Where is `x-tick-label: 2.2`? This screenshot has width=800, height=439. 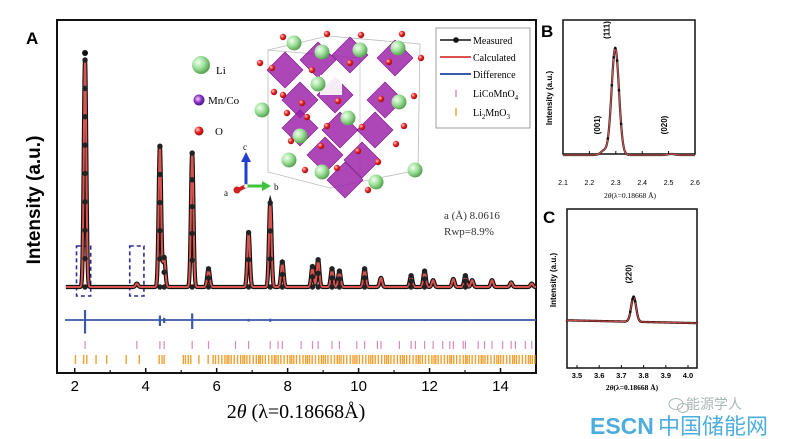
x-tick-label: 2.2 is located at coordinates (590, 183).